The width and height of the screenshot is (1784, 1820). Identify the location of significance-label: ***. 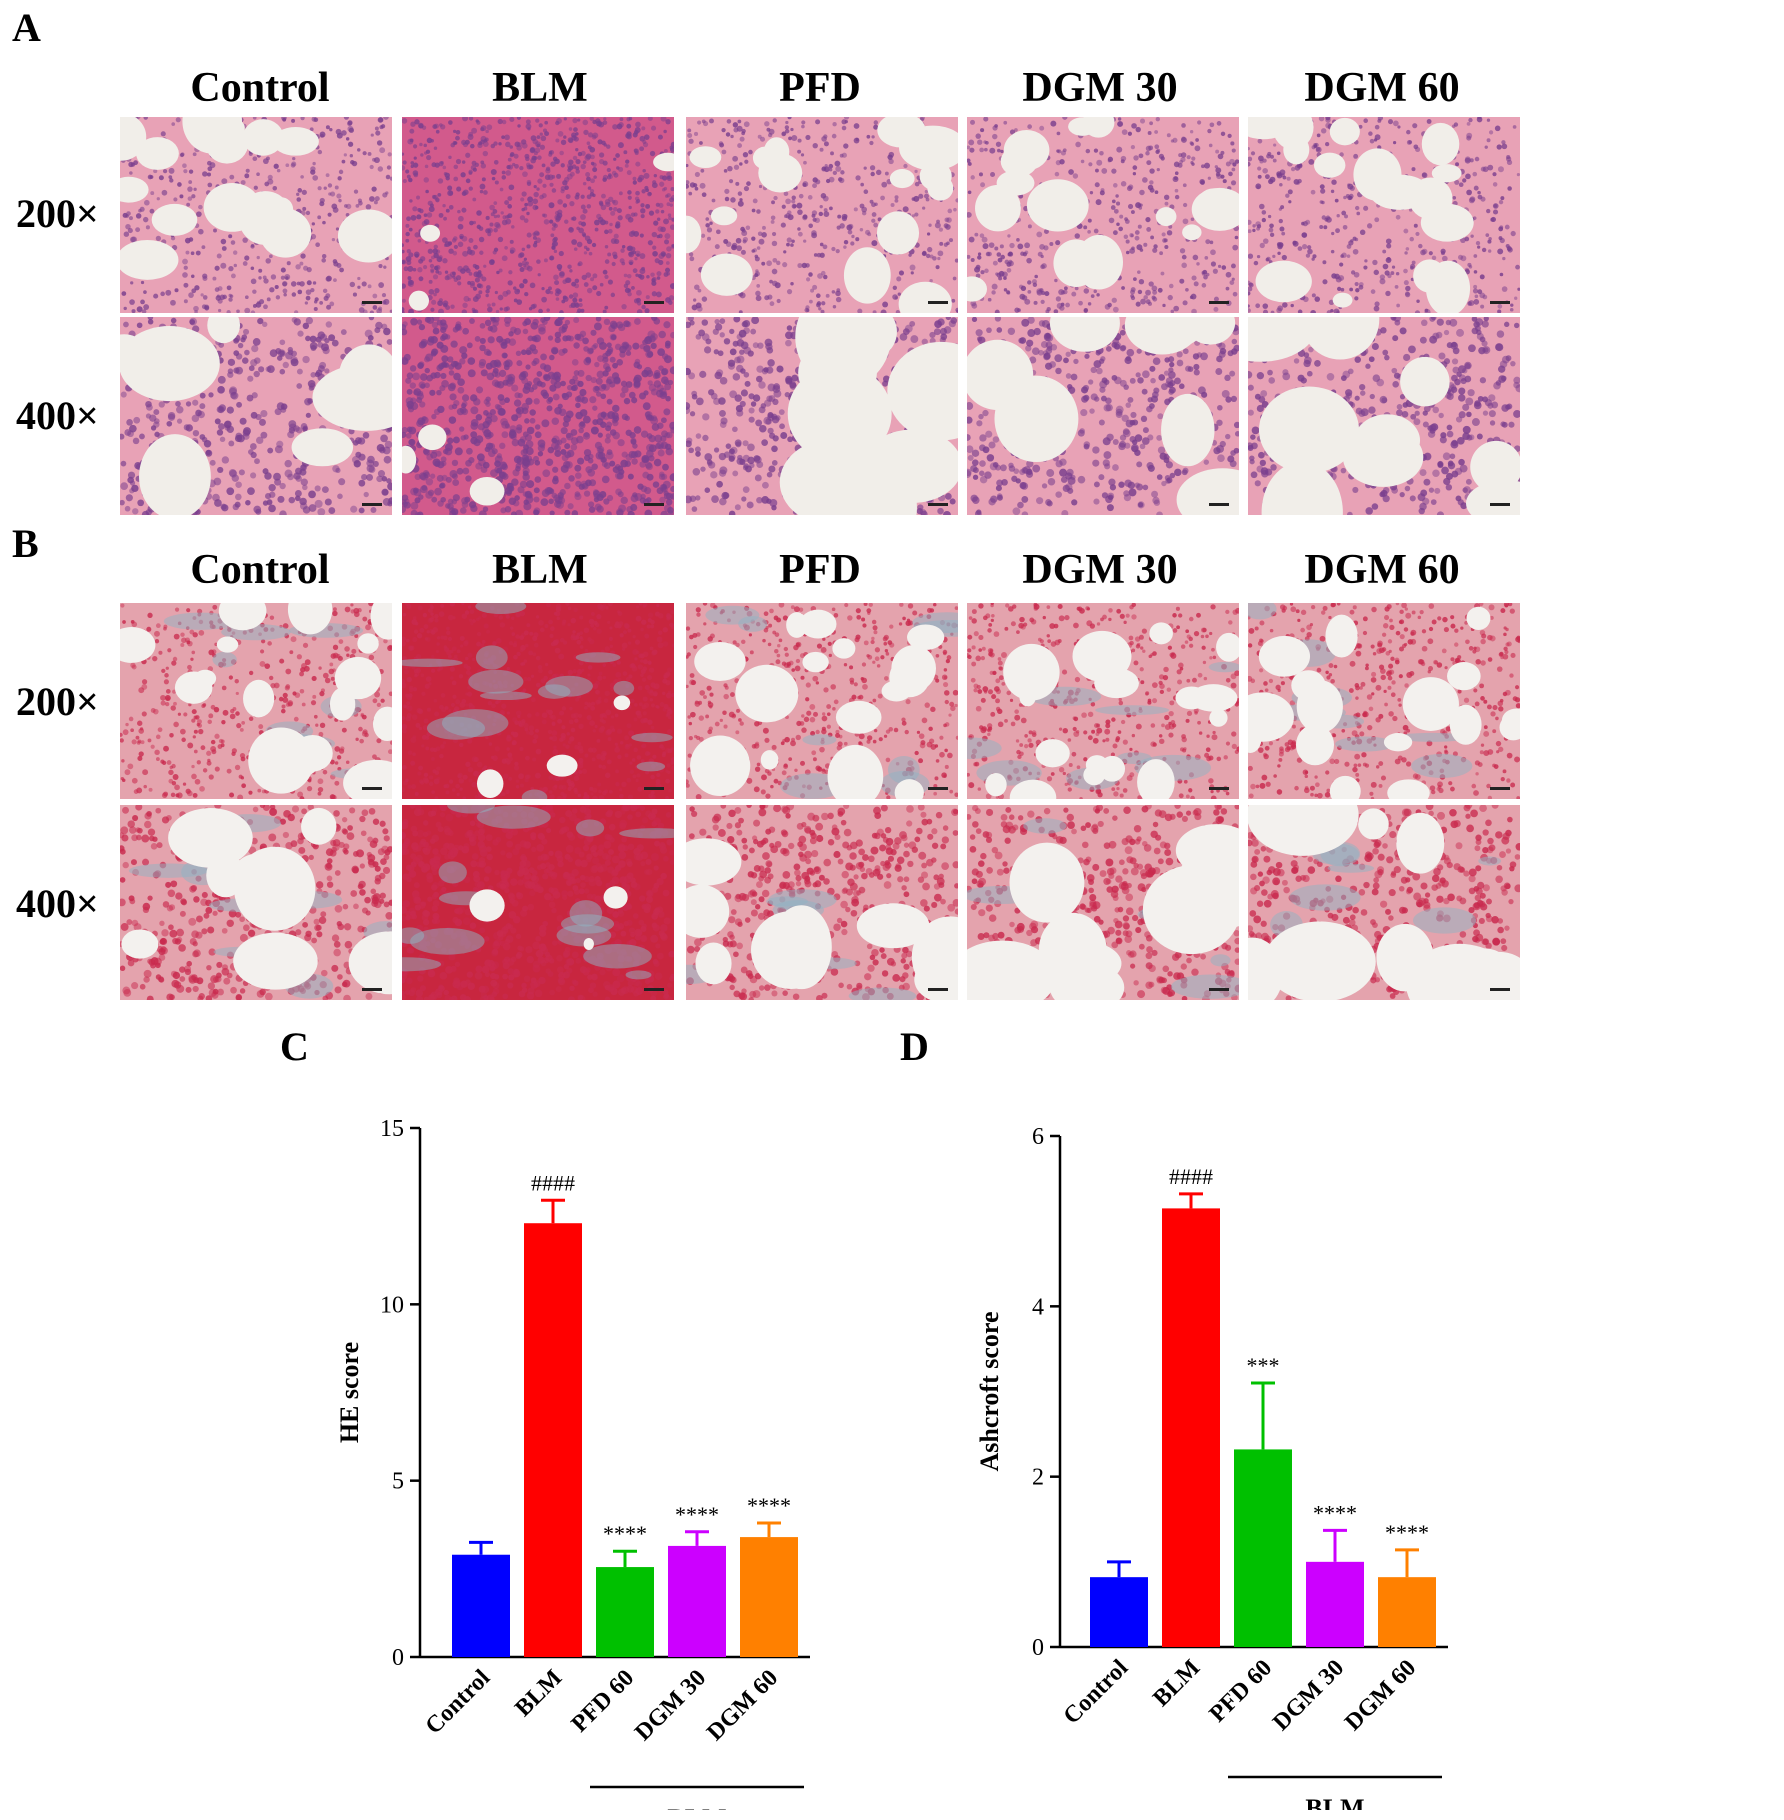
(1263, 1365).